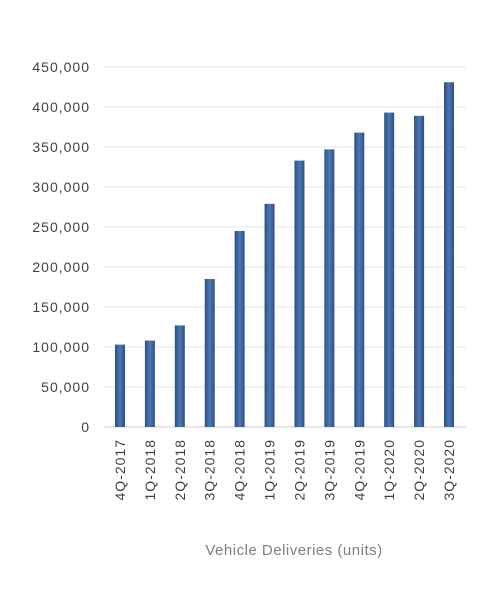 The height and width of the screenshot is (591, 478). I want to click on bar-2Q-2020, so click(419, 271).